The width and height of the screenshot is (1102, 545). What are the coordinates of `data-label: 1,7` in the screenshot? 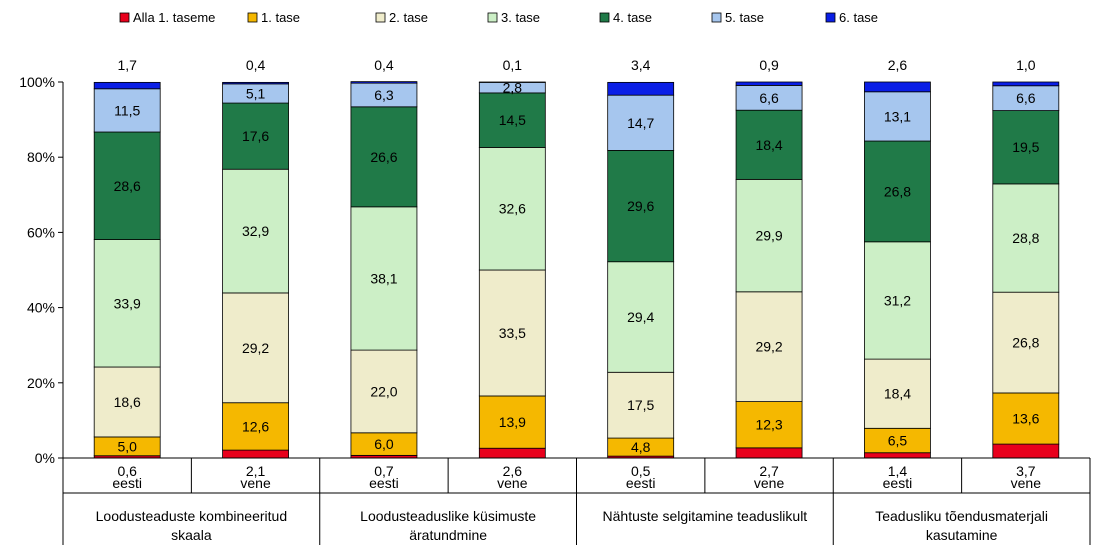 It's located at (127, 65).